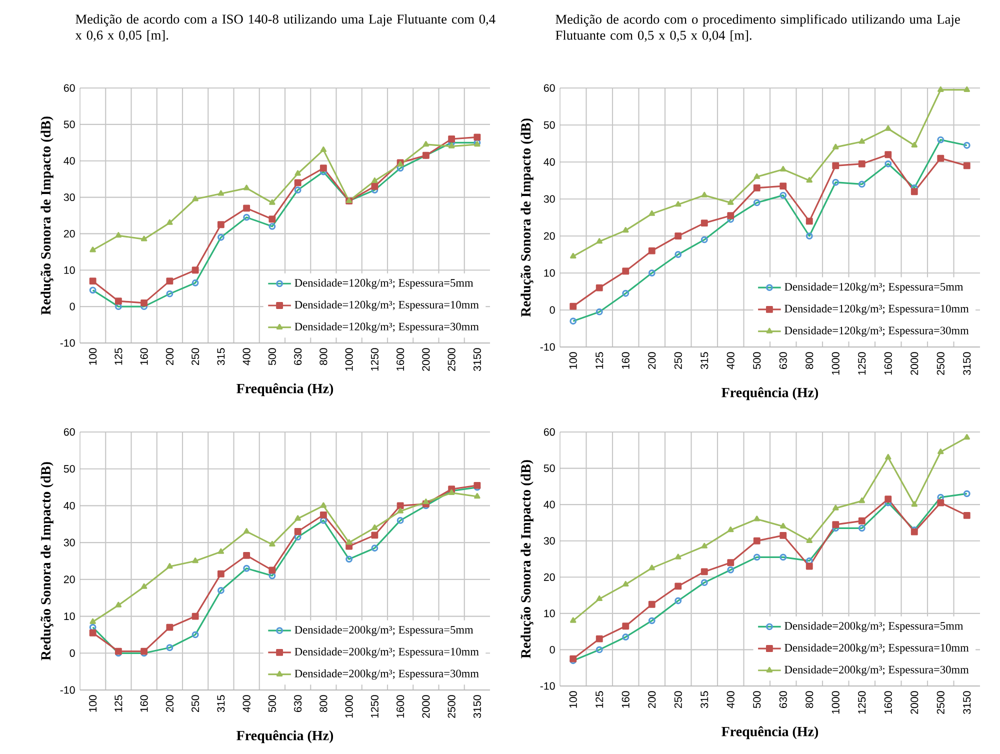 This screenshot has height=754, width=1000. What do you see at coordinates (874, 287) in the screenshot?
I see `legend-label: Densidade=120kg/m³; Espessura=5mm` at bounding box center [874, 287].